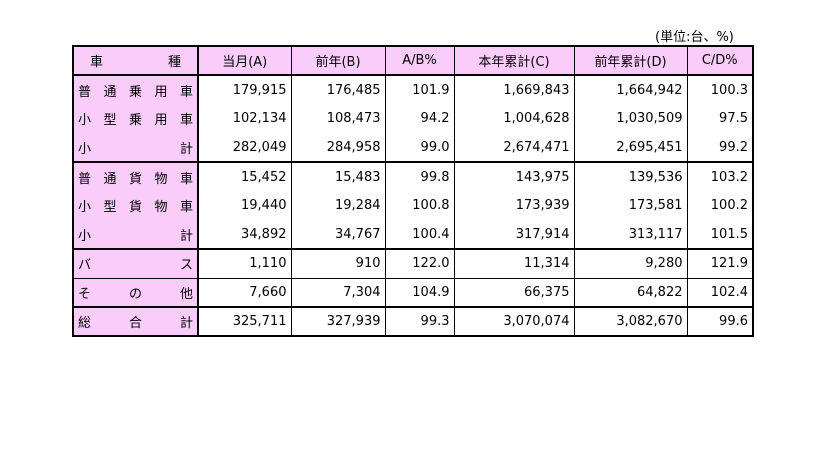 This screenshot has width=828, height=456. I want to click on cell: 34,892, so click(244, 235).